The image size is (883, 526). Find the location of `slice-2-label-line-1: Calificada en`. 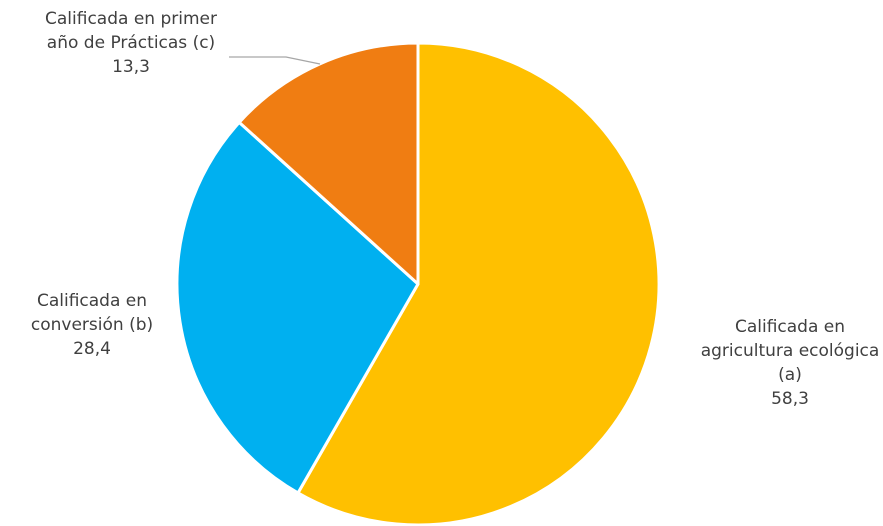

slice-2-label-line-1: Calificada en is located at coordinates (92, 301).